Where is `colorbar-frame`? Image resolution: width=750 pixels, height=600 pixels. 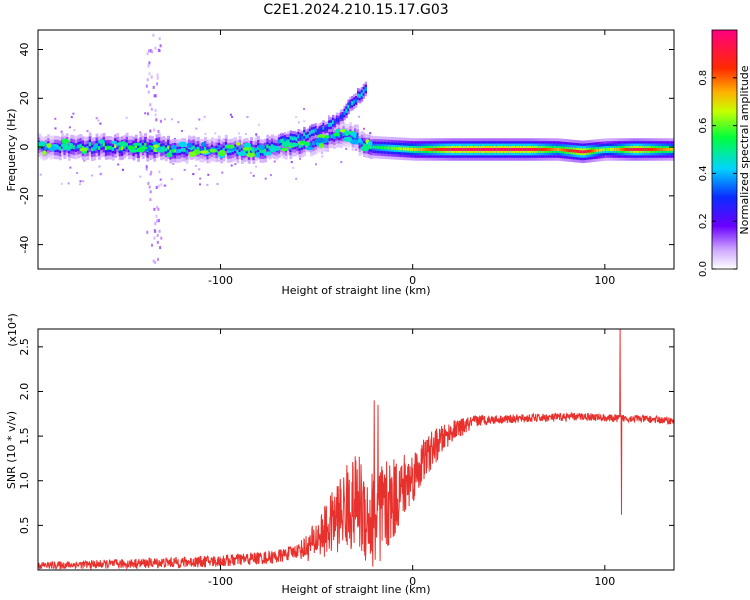 colorbar-frame is located at coordinates (724, 149).